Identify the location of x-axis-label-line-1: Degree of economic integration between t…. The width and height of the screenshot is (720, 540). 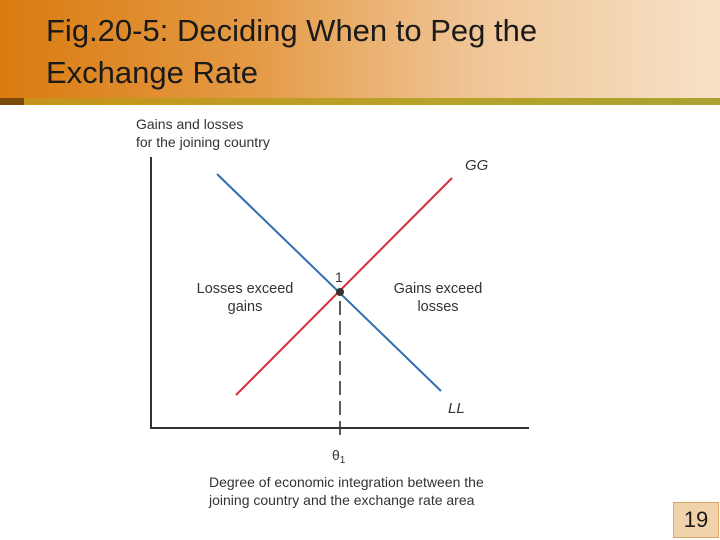
(346, 482).